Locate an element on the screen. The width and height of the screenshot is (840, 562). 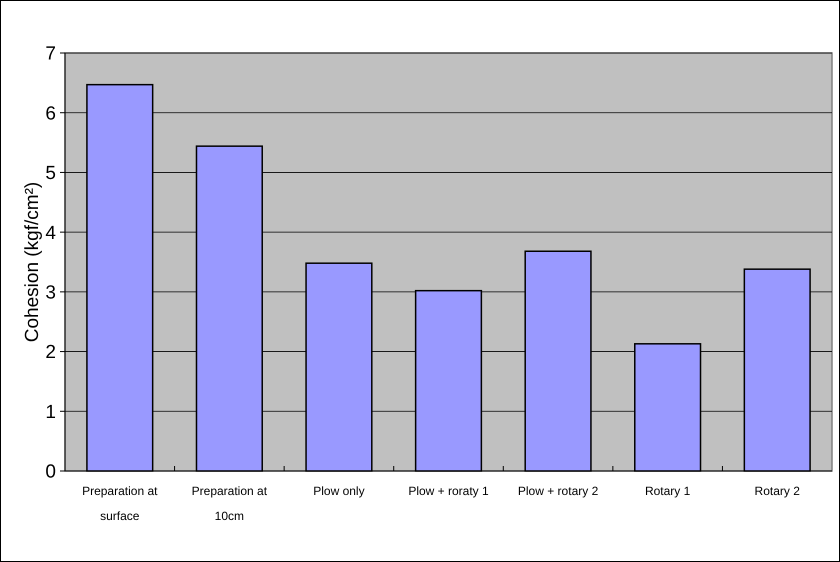
x-tick-label: Plow + rotary 2 is located at coordinates (558, 491).